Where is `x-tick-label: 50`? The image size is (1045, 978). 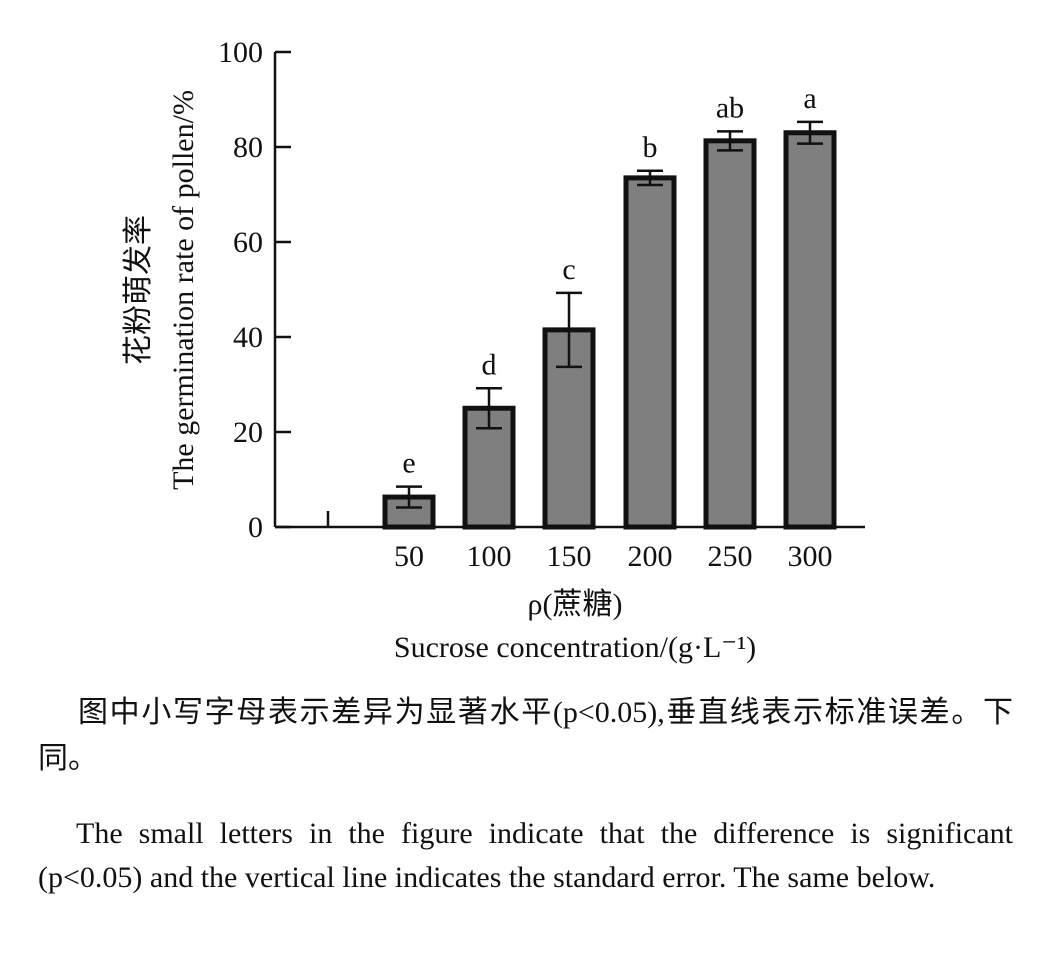
x-tick-label: 50 is located at coordinates (409, 556).